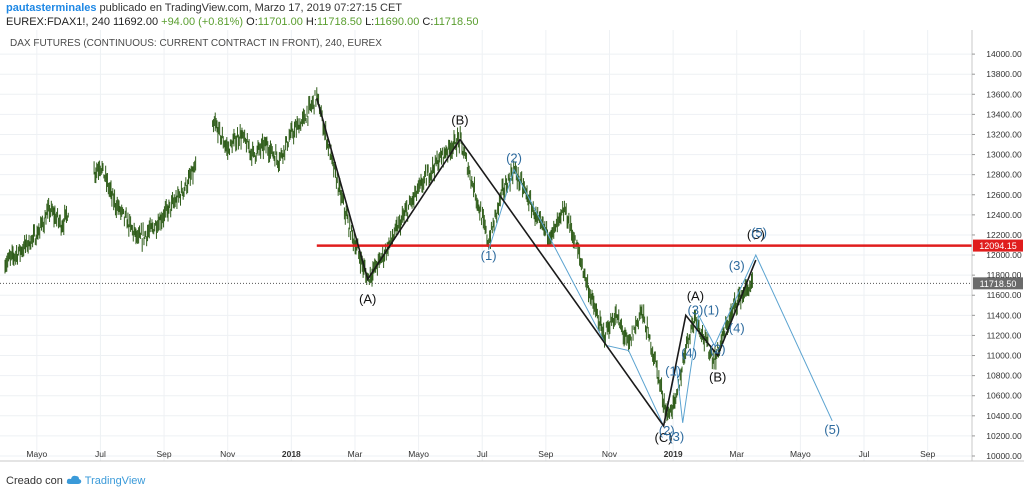  Describe the element at coordinates (58, 22) in the screenshot. I see `symbol-interval: EUREX:FDAX1!, 240` at that location.